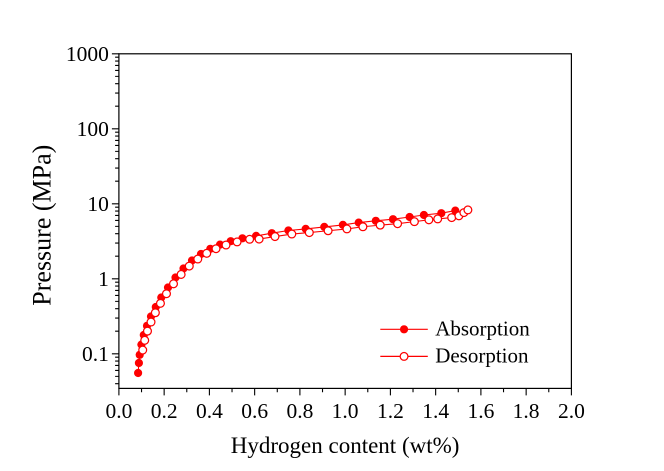  Describe the element at coordinates (209, 411) in the screenshot. I see `svg-text: 0.4` at that location.